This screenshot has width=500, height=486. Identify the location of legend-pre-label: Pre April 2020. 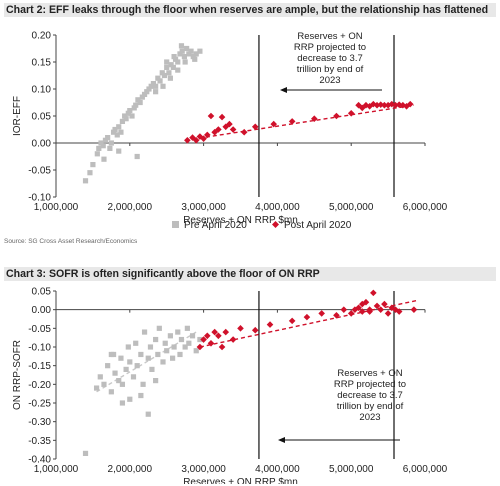
(215, 225).